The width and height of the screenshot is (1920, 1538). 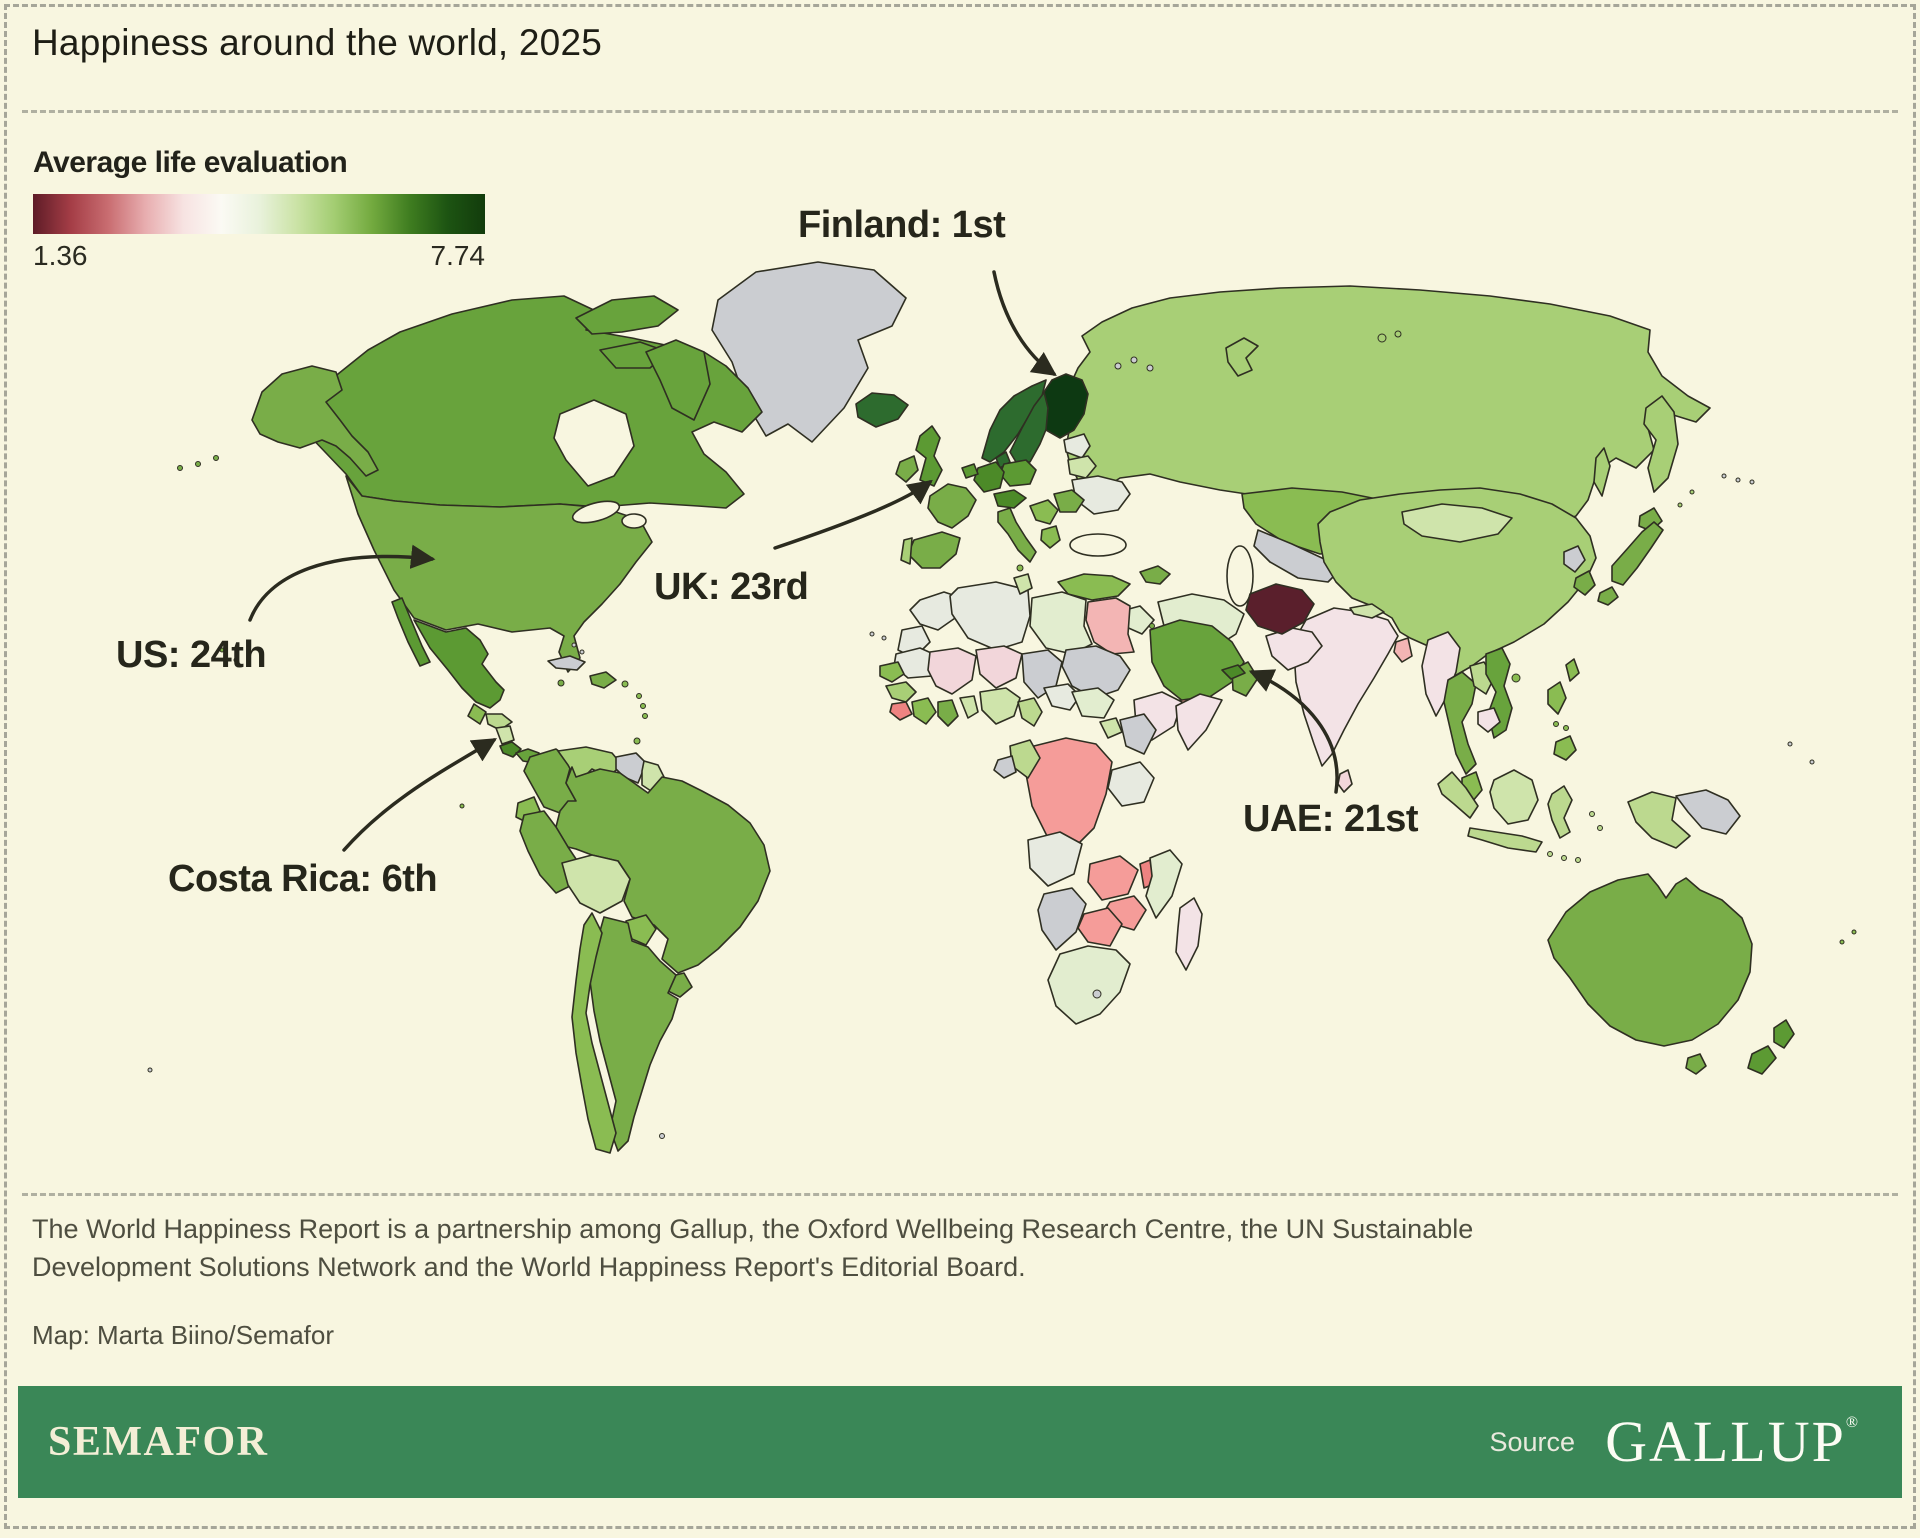 I want to click on annotation-us: US: 24th, so click(x=191, y=655).